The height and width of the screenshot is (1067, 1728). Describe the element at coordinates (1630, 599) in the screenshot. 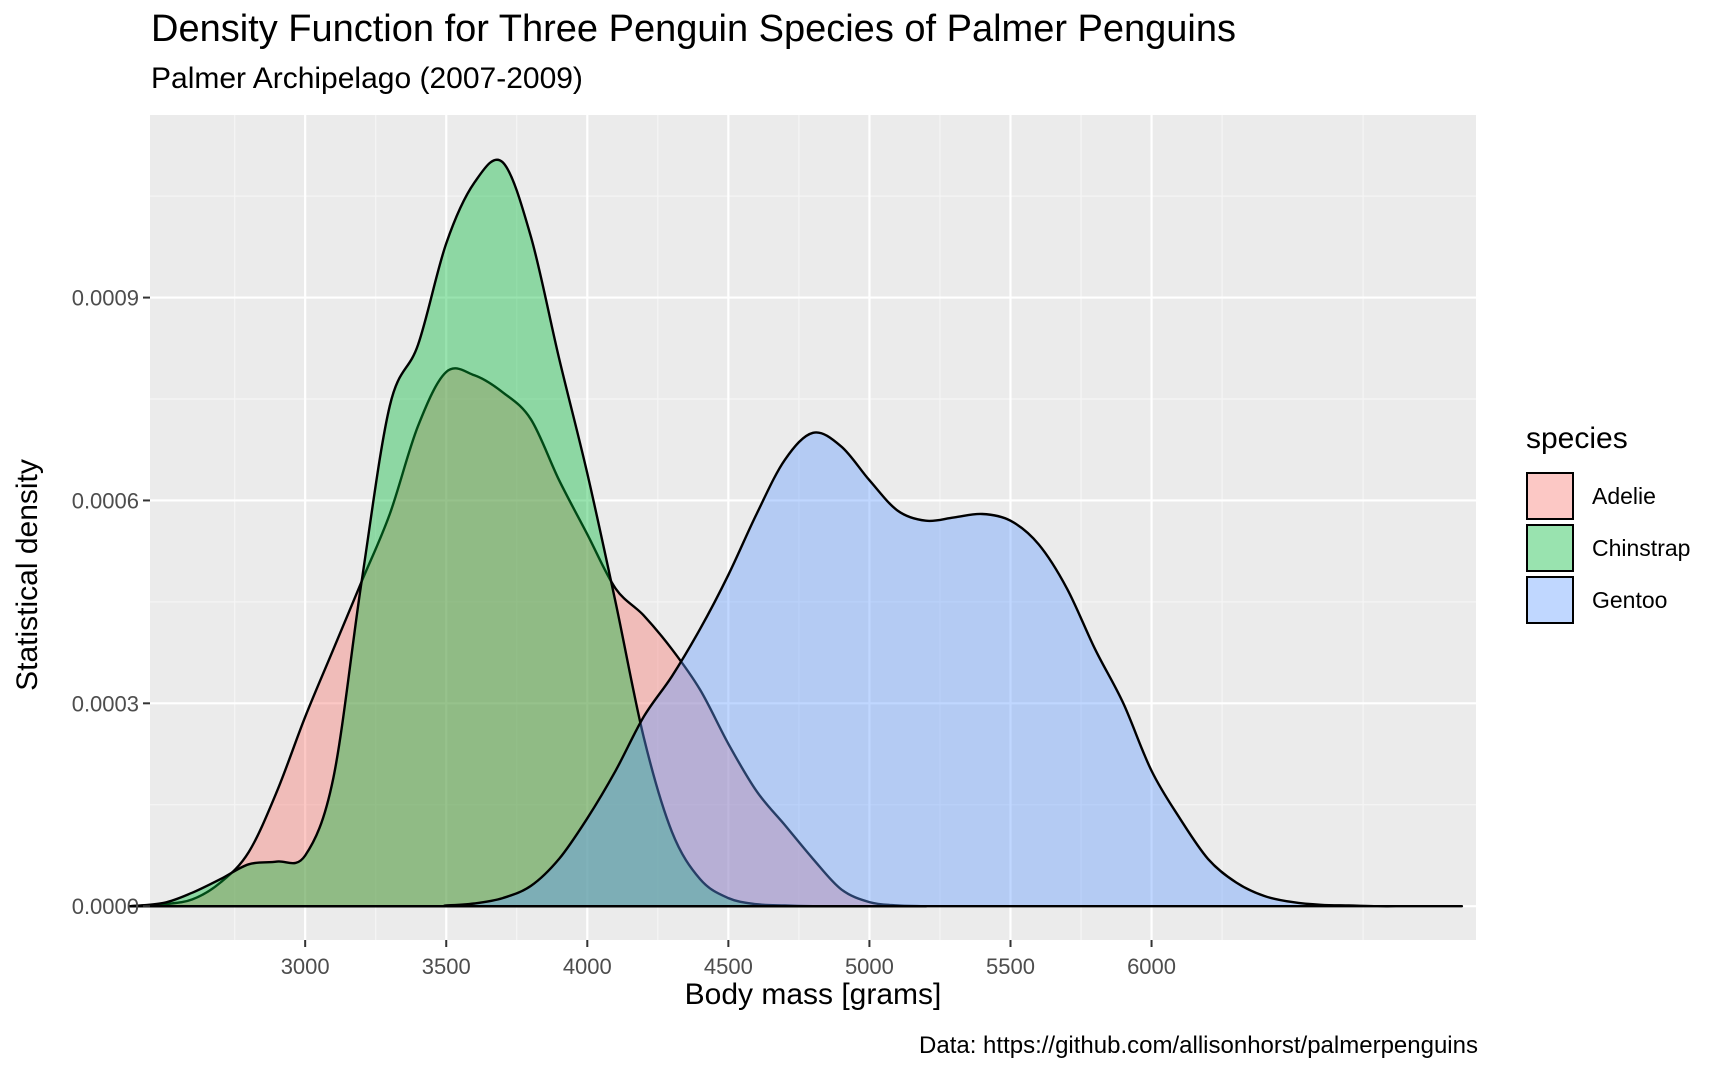

I see `legend-label-gentoo: Gentoo` at that location.